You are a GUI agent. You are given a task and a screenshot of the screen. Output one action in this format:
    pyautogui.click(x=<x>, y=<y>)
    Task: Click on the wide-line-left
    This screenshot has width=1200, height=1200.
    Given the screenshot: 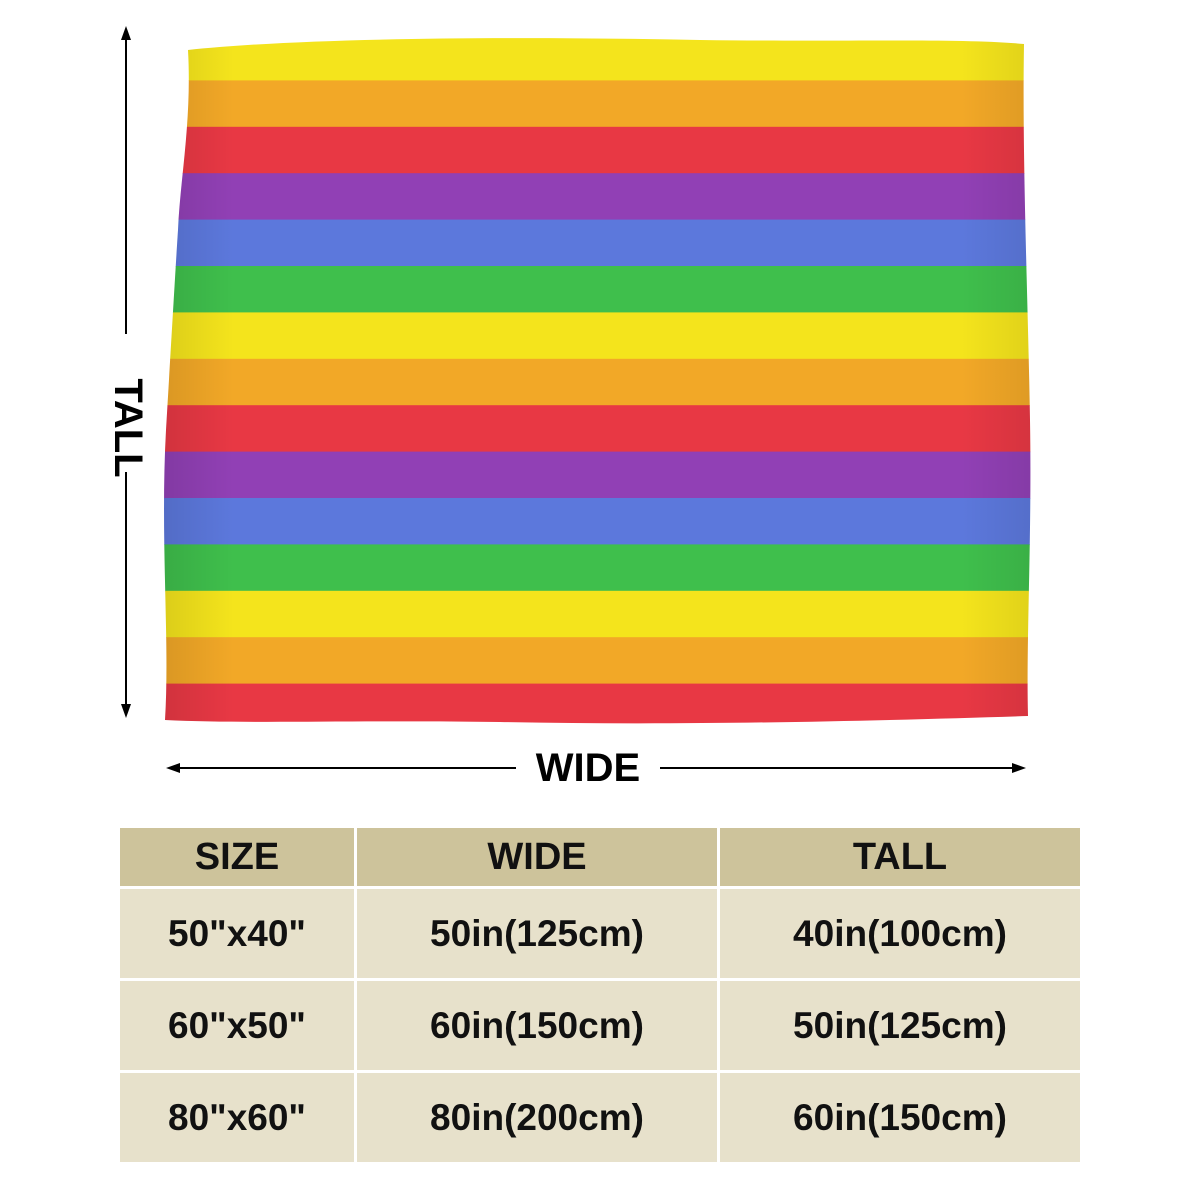 What is the action you would take?
    pyautogui.click(x=347, y=768)
    